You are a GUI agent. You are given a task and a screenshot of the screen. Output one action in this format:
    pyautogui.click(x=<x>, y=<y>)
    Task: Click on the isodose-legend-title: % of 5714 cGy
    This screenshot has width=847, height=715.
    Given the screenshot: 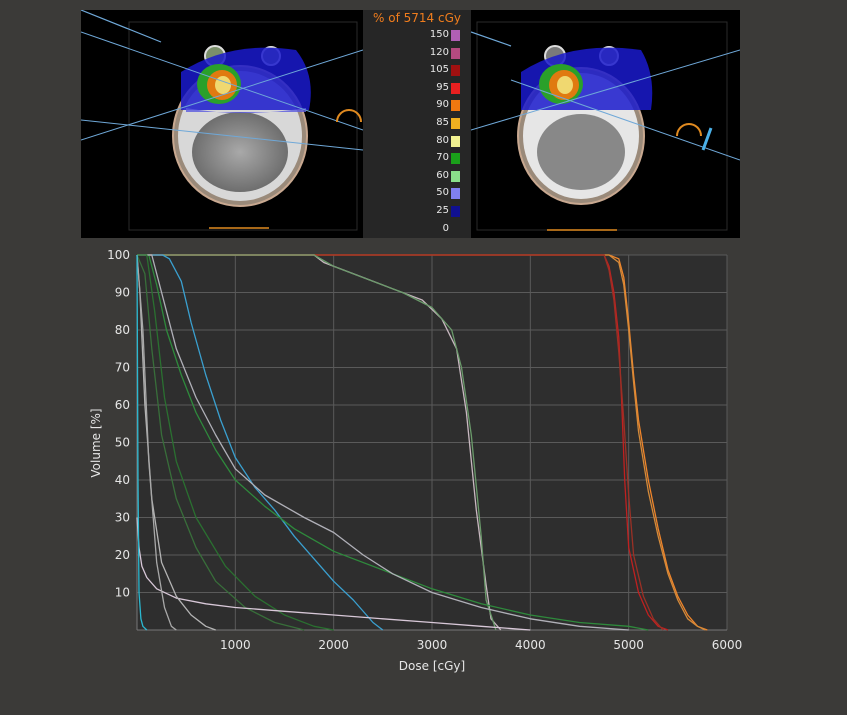 What is the action you would take?
    pyautogui.click(x=417, y=18)
    